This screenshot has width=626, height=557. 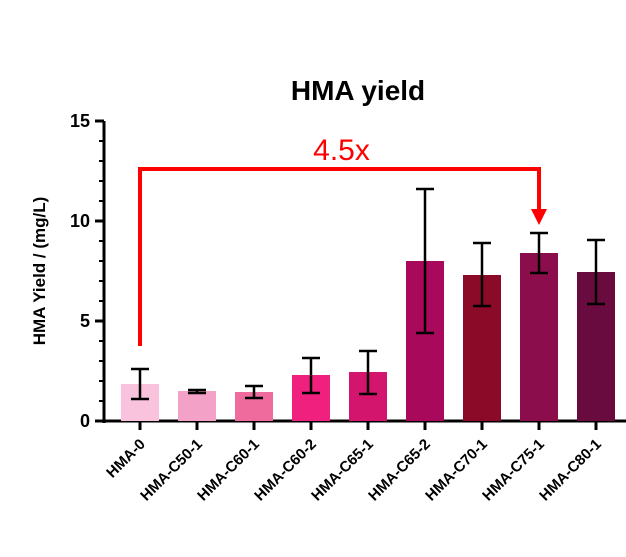 What do you see at coordinates (80, 221) in the screenshot?
I see `y-tick-label: 10` at bounding box center [80, 221].